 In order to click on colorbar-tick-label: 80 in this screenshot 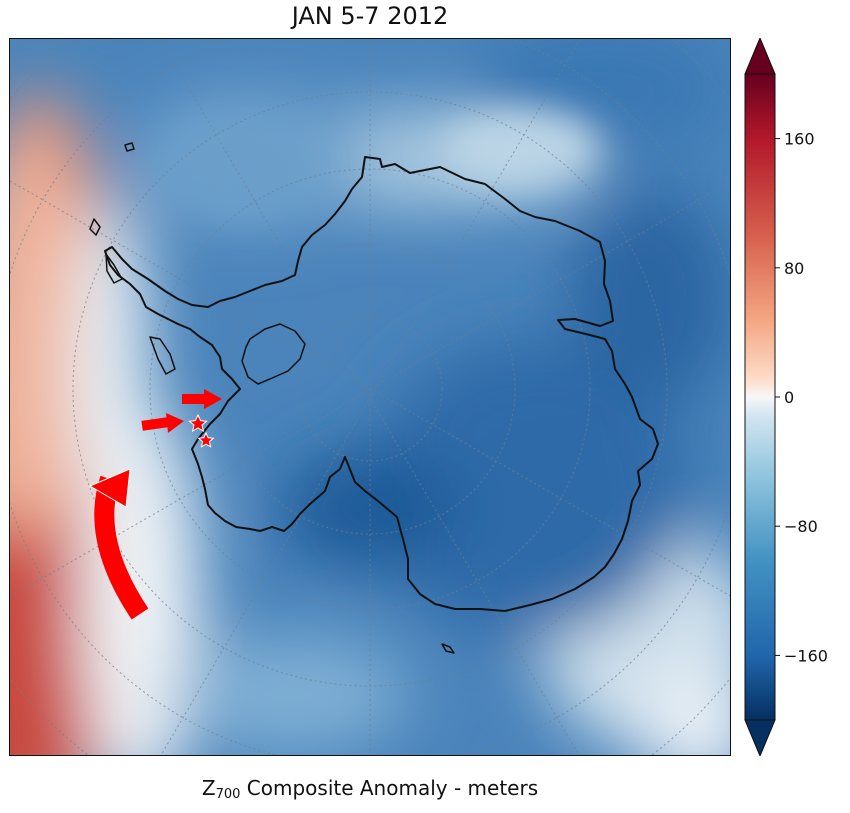, I will do `click(794, 268)`.